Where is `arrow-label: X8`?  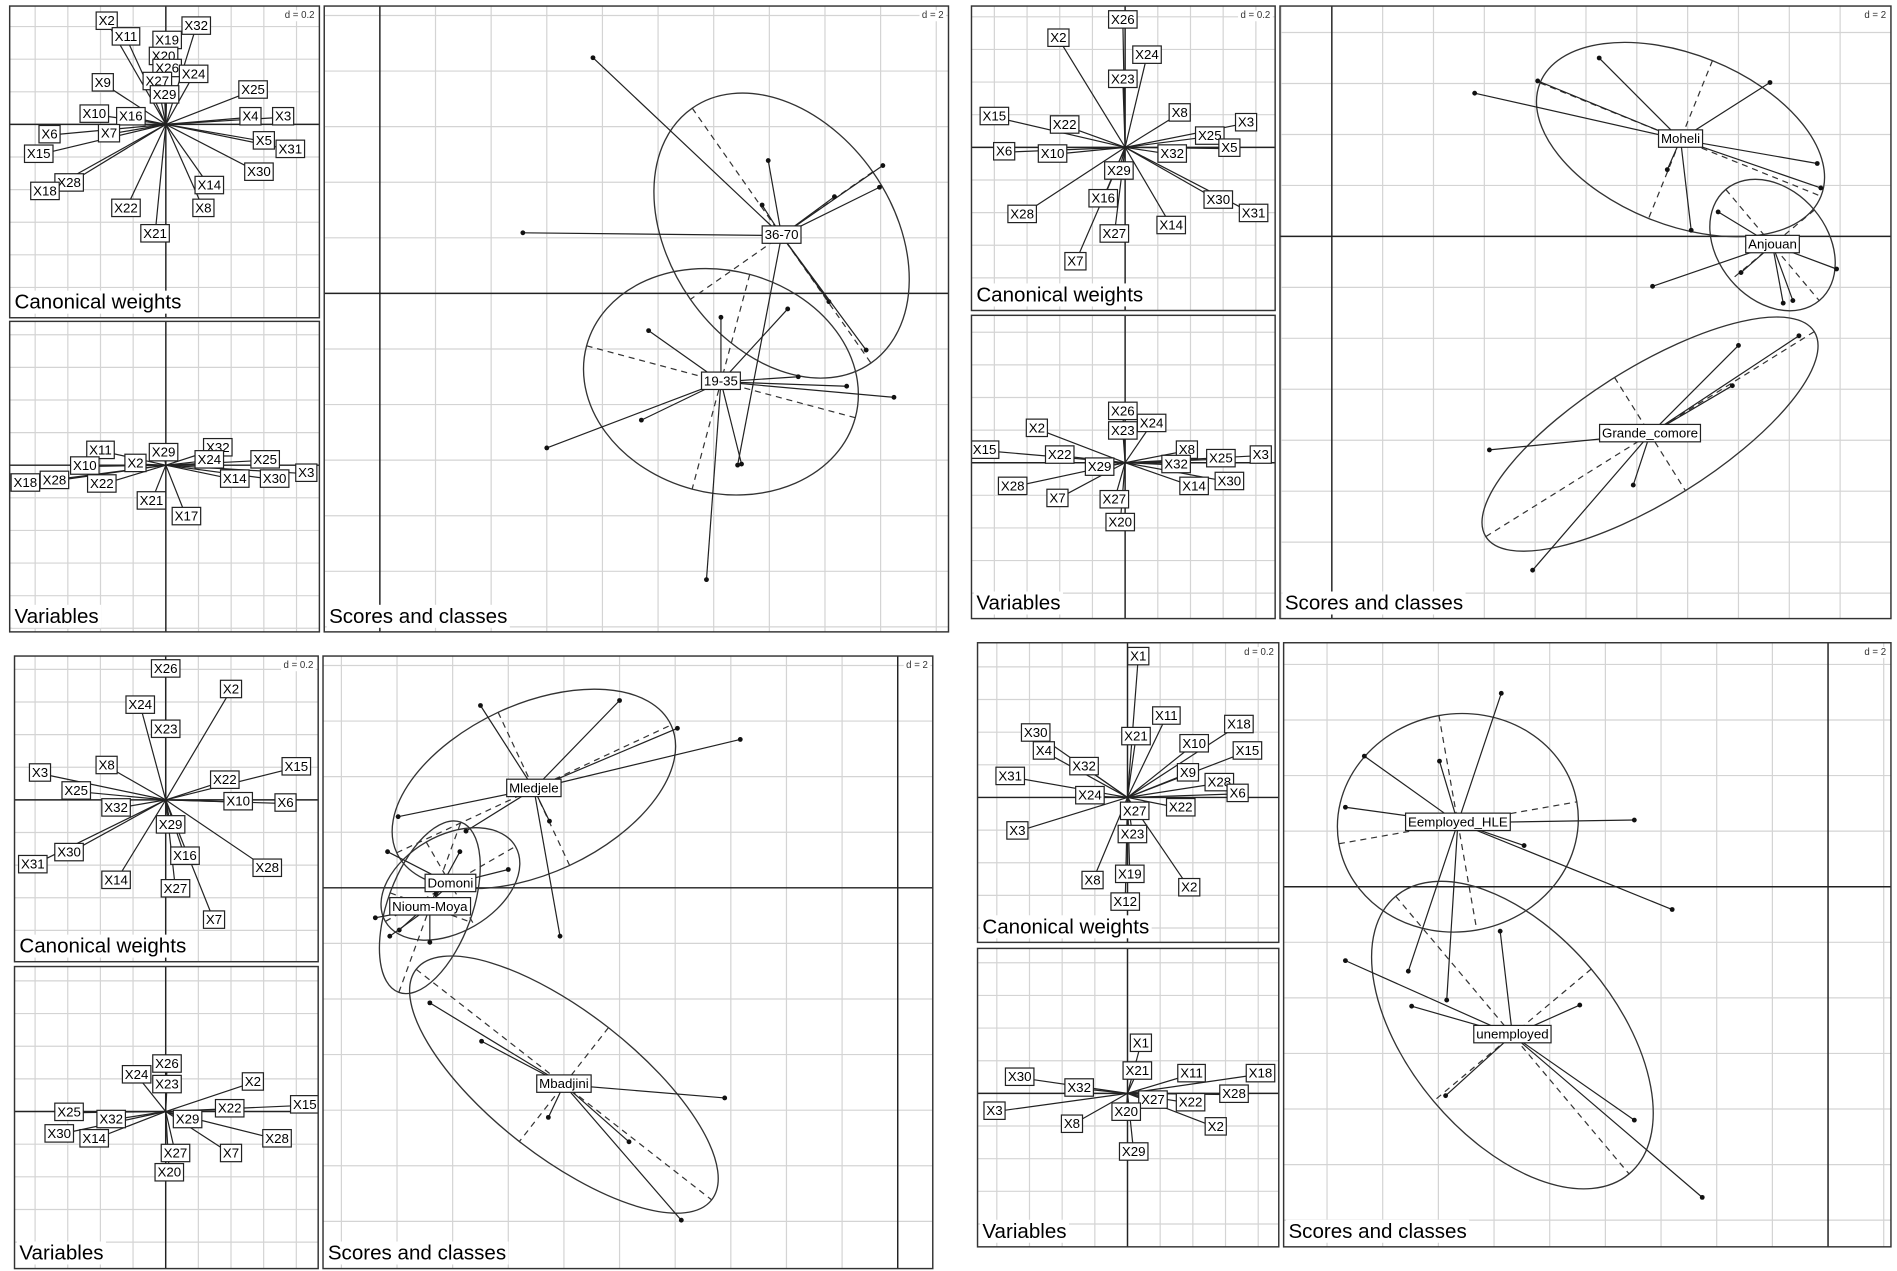
arrow-label: X8 is located at coordinates (106, 764).